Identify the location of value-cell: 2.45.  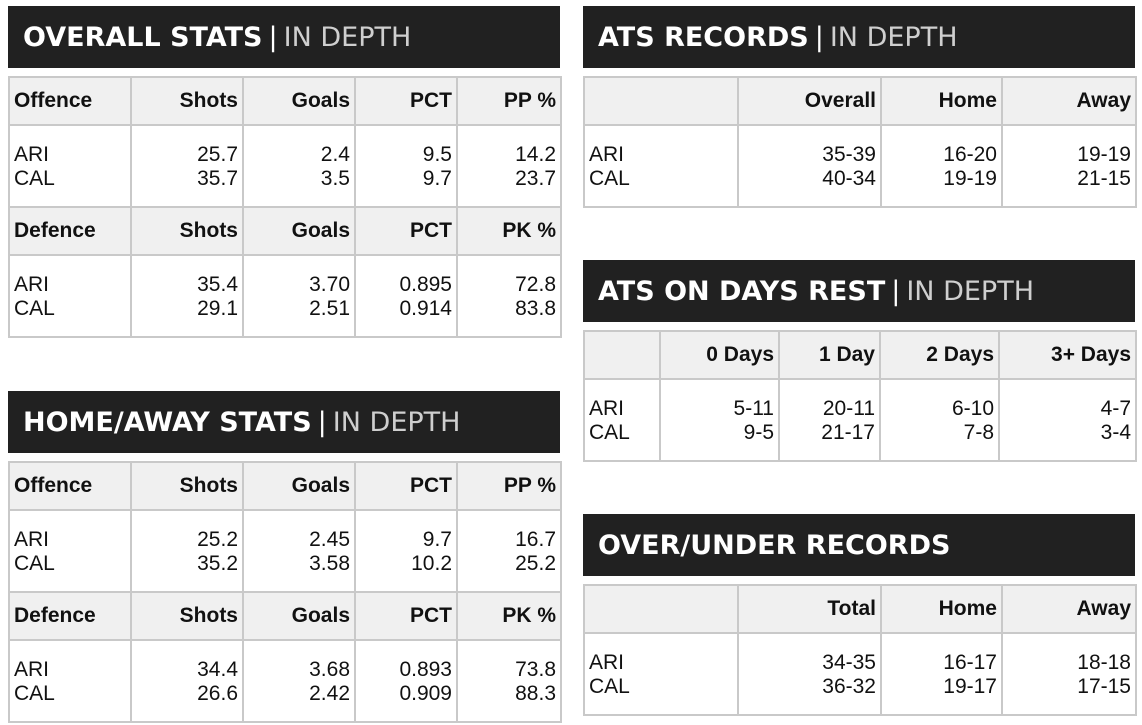
(299, 531).